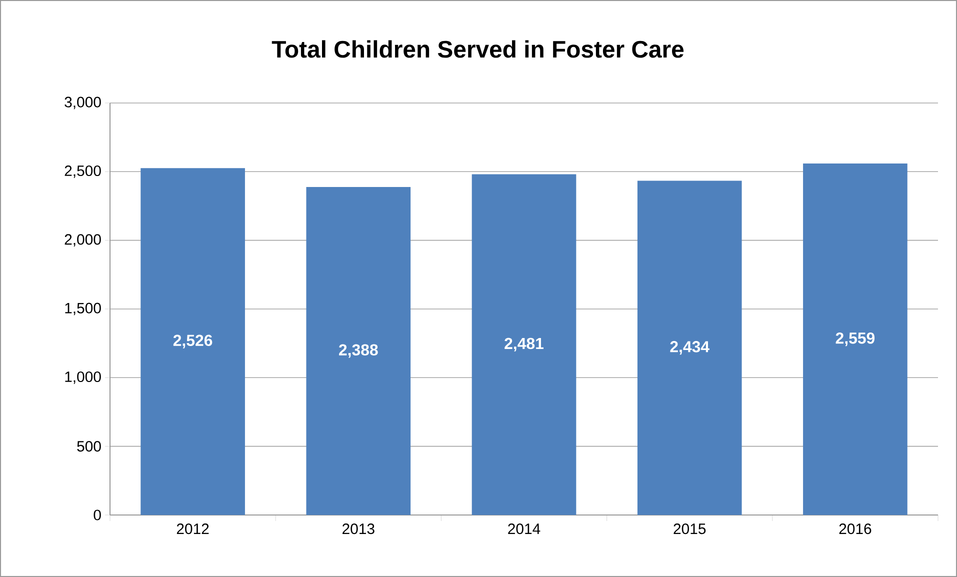  What do you see at coordinates (82, 171) in the screenshot?
I see `y-tick-label: 2,500` at bounding box center [82, 171].